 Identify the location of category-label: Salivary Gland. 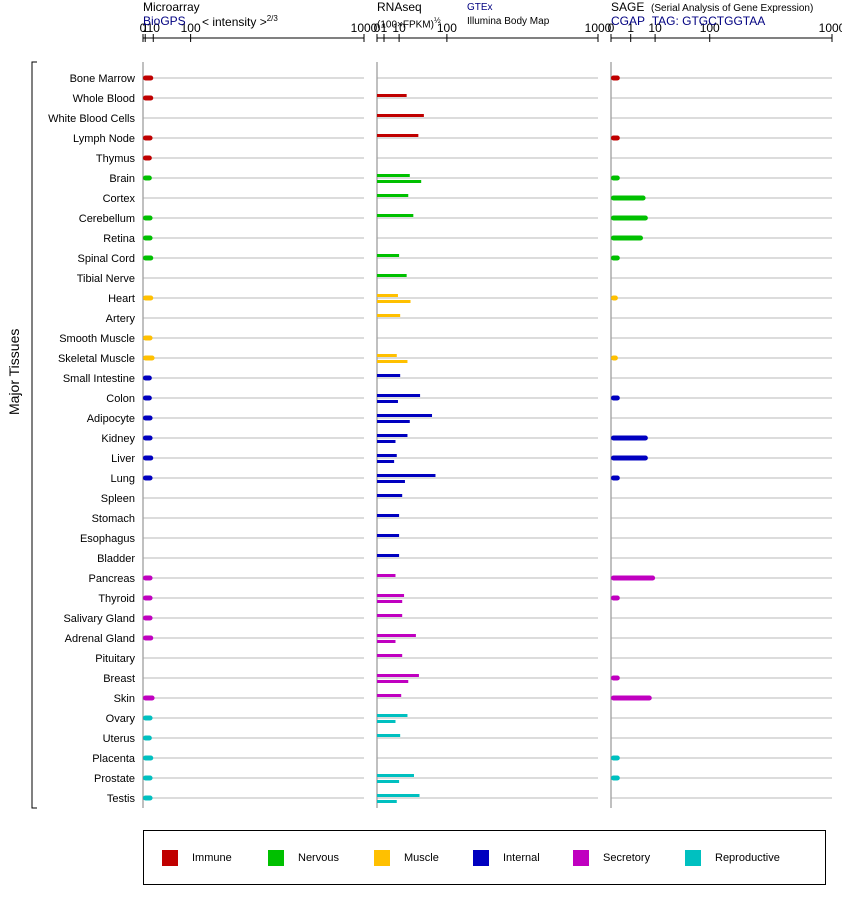
(99, 619).